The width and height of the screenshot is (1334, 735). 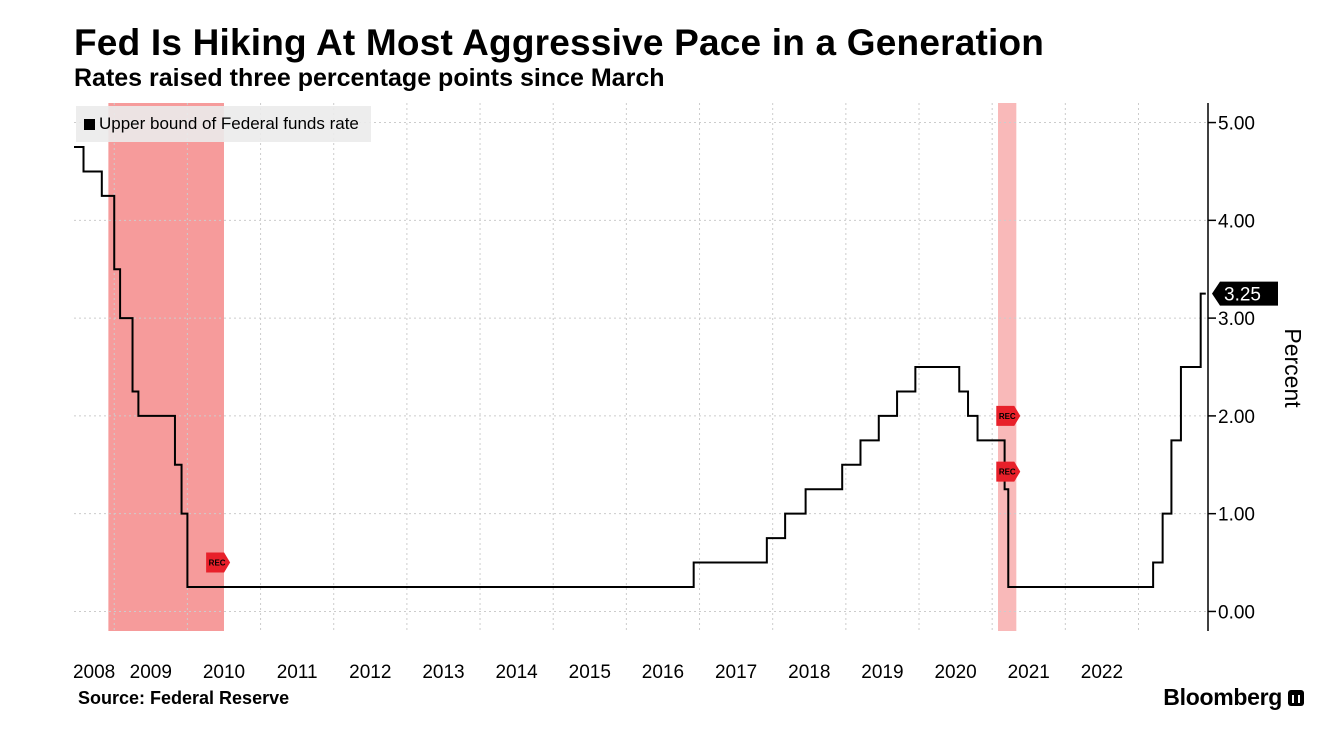 What do you see at coordinates (151, 672) in the screenshot?
I see `x-tick-label: 2009` at bounding box center [151, 672].